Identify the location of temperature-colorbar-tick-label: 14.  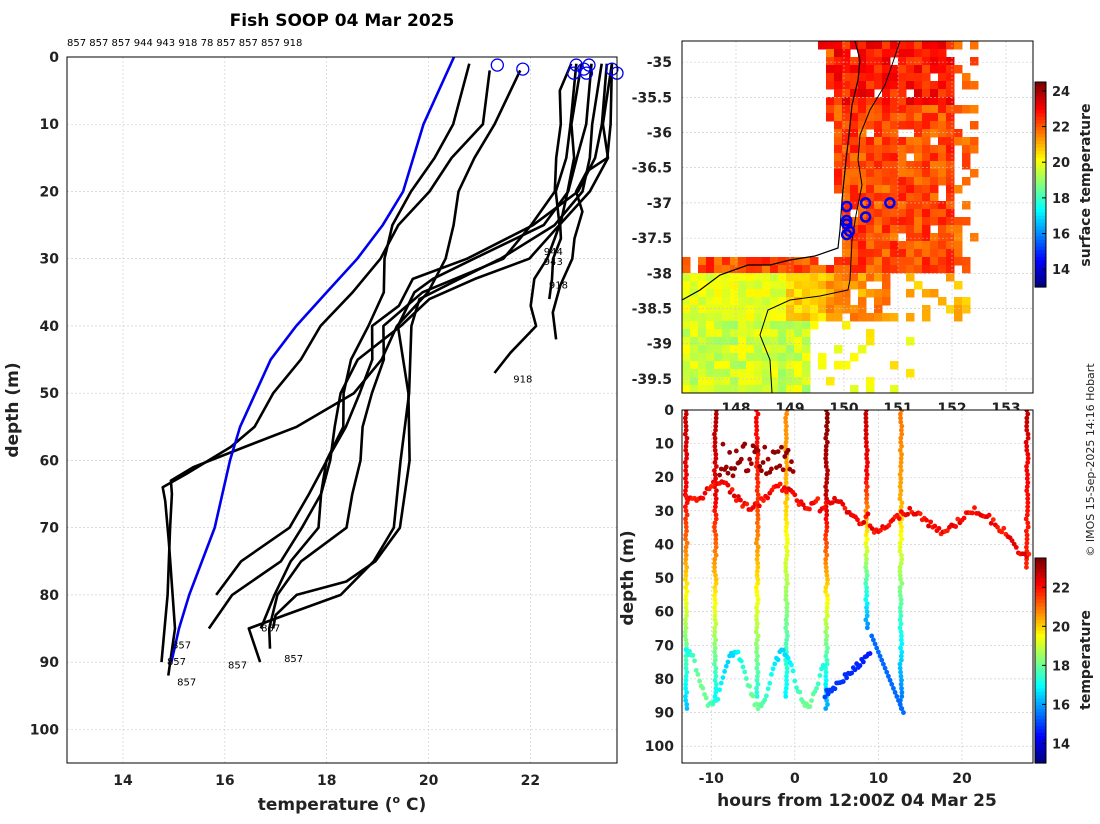
(1061, 744).